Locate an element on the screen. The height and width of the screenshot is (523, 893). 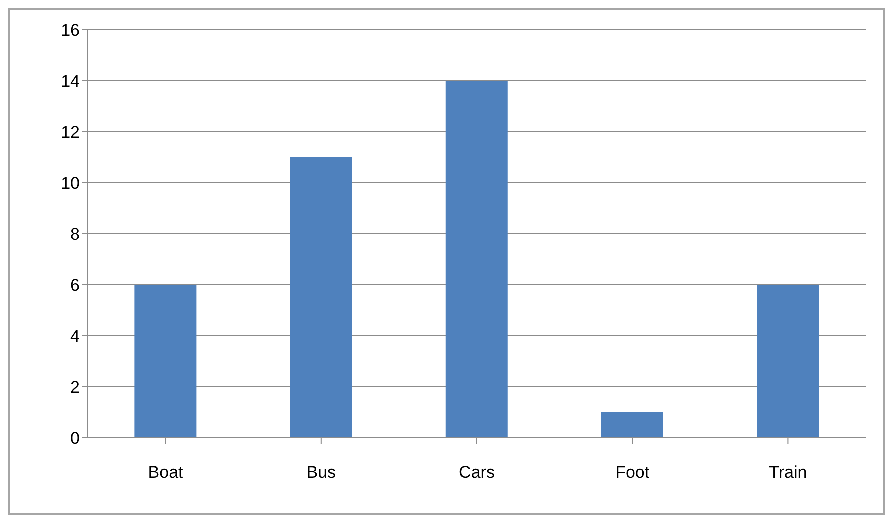
y-tick-label: 16 is located at coordinates (70, 30).